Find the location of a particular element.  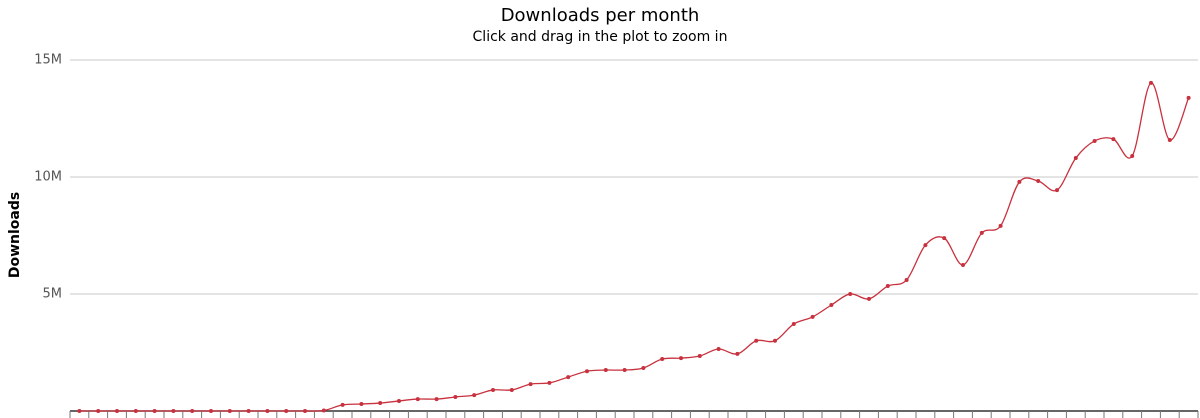

y-tick-label: 5M is located at coordinates (53, 294).